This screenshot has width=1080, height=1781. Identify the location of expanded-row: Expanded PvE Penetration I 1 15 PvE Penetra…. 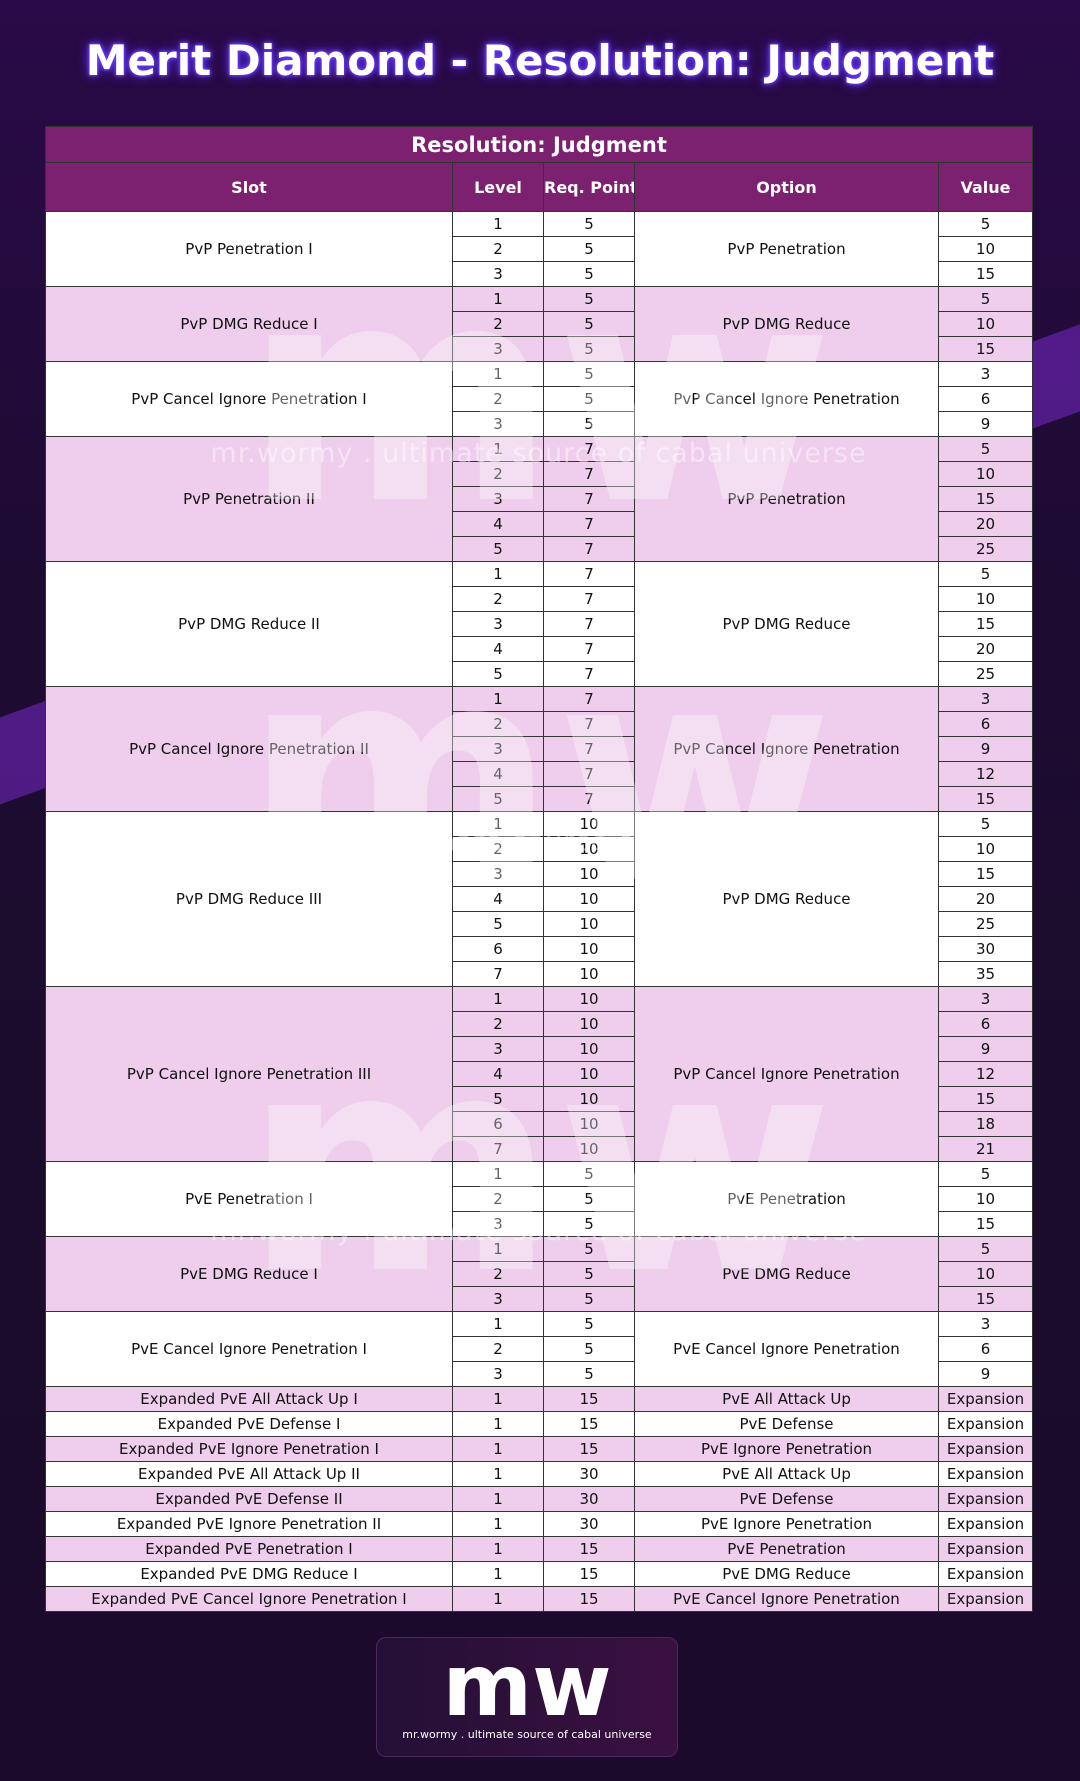
(539, 1549).